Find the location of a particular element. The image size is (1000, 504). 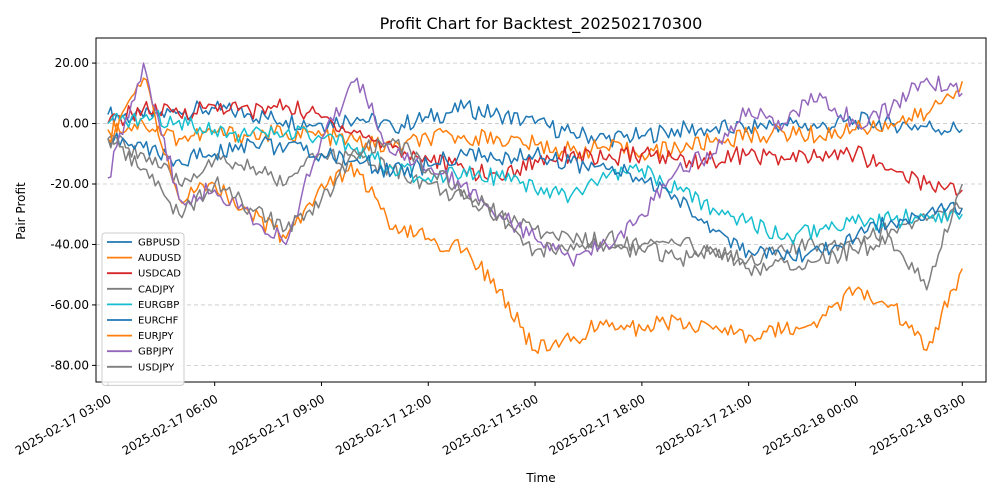

y-axis-label: Pair Profit is located at coordinates (21, 211).